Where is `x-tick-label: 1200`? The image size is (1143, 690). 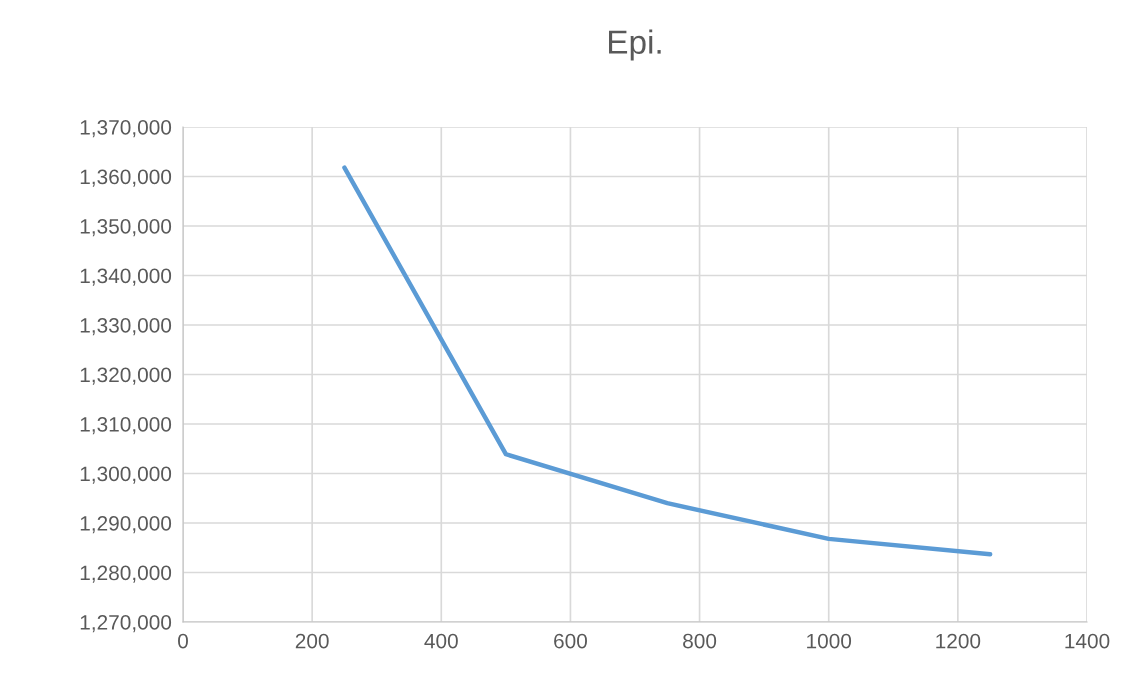
x-tick-label: 1200 is located at coordinates (958, 641).